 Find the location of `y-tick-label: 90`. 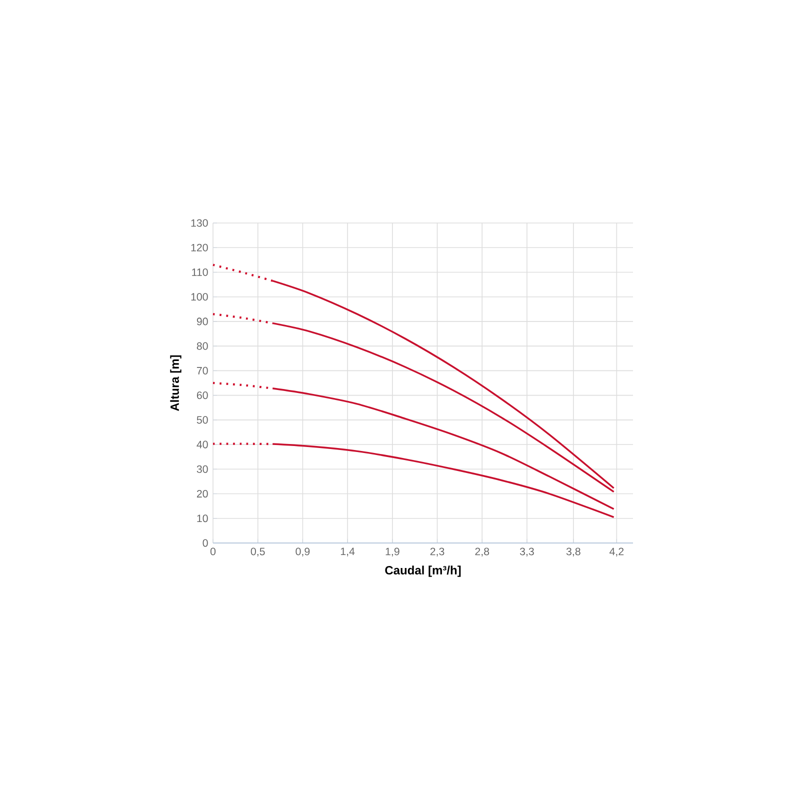

y-tick-label: 90 is located at coordinates (202, 322).